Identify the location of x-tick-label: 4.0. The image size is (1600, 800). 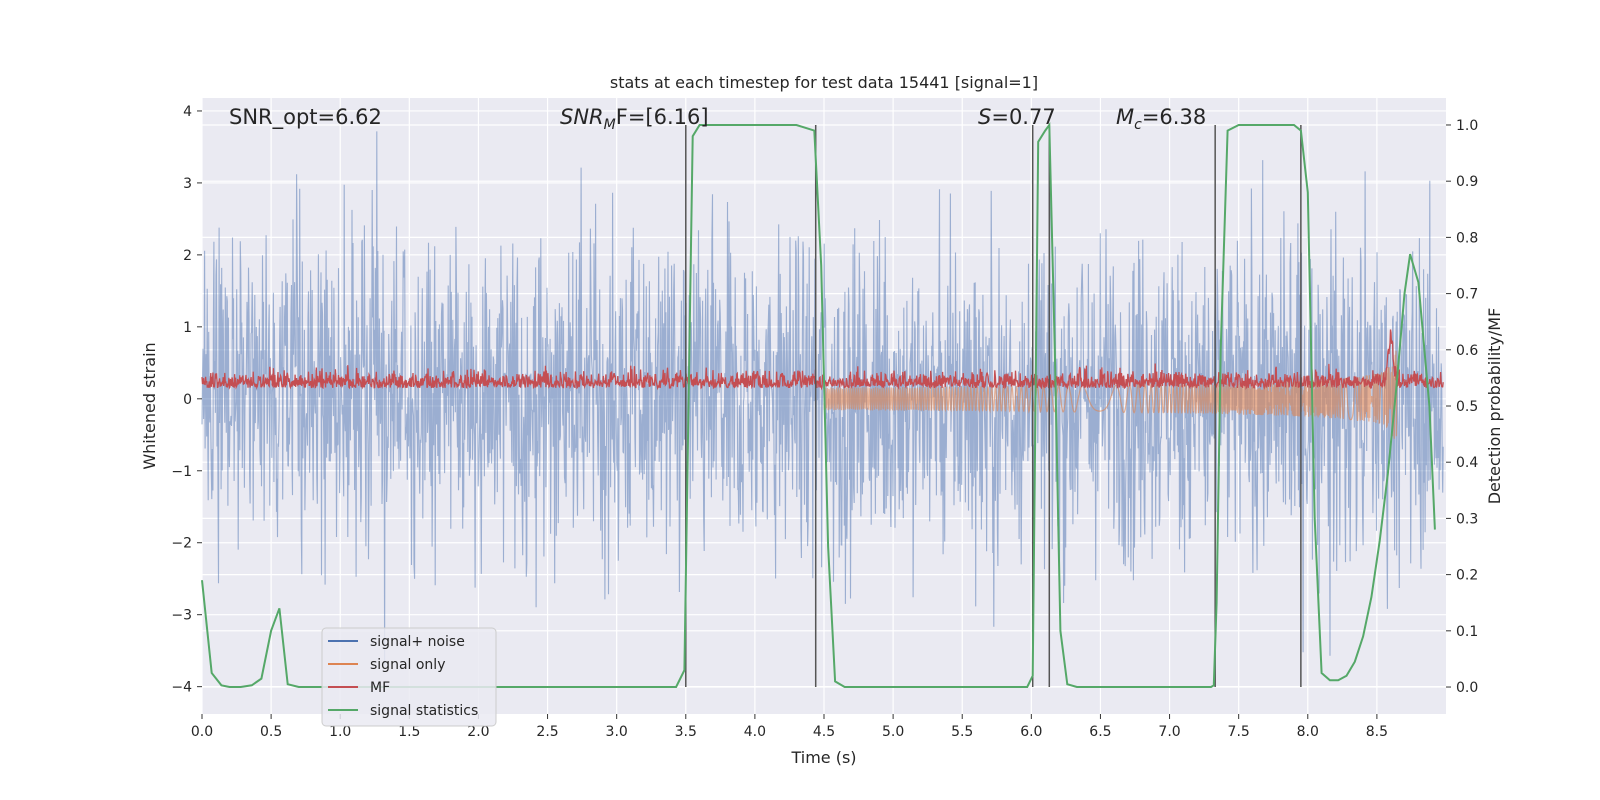
(755, 732).